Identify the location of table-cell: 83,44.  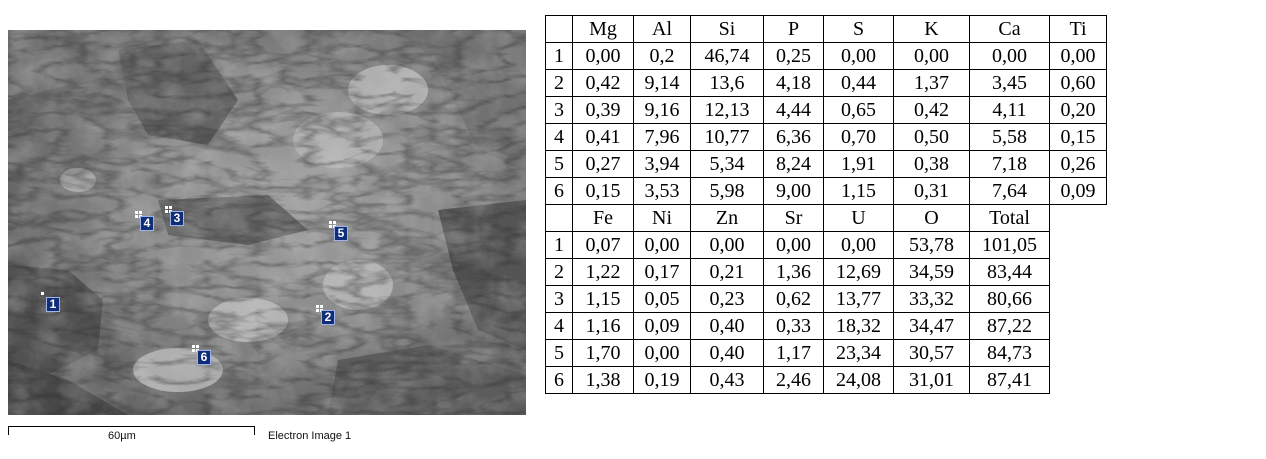
(1009, 272).